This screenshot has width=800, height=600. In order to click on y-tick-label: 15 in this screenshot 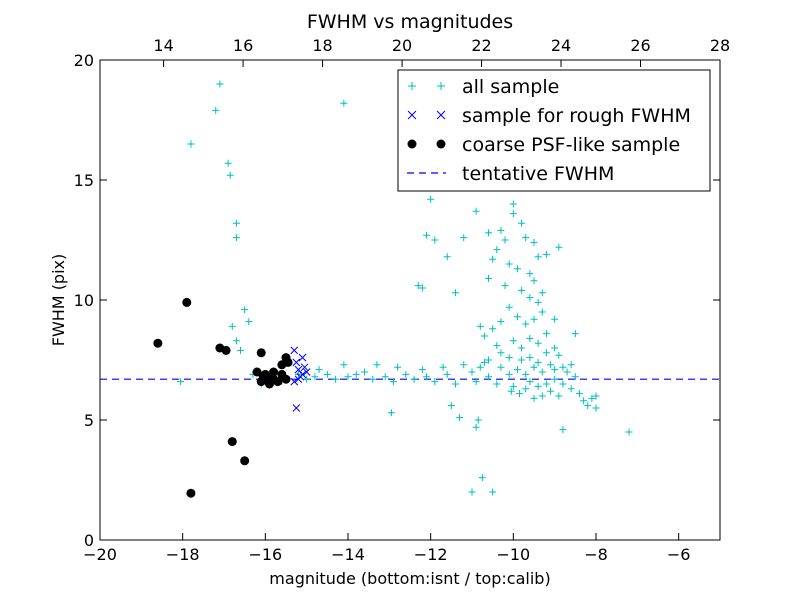, I will do `click(84, 180)`.